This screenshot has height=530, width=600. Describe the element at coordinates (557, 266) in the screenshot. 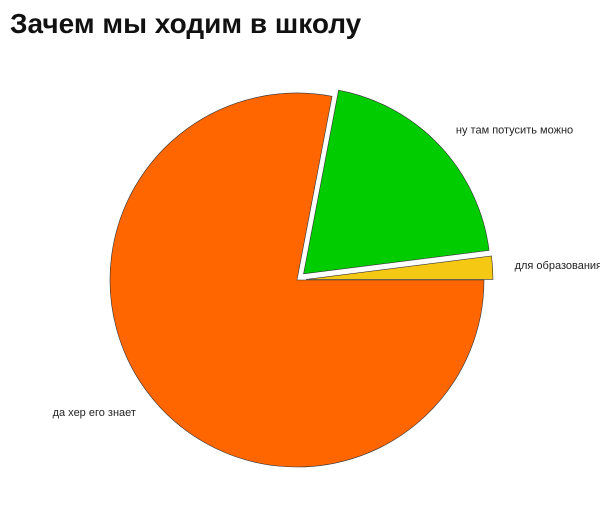

I see `slice-label: для образования` at that location.